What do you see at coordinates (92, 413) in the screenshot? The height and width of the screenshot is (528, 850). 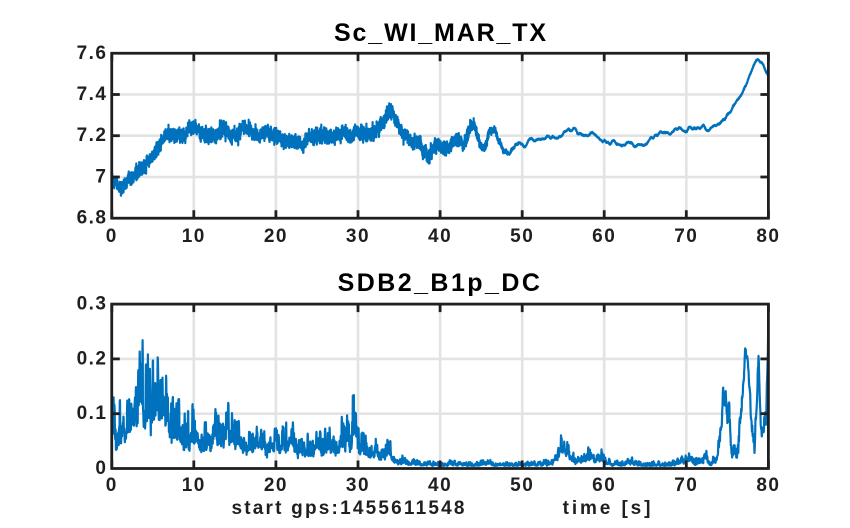 I see `svg-text: 0.1` at bounding box center [92, 413].